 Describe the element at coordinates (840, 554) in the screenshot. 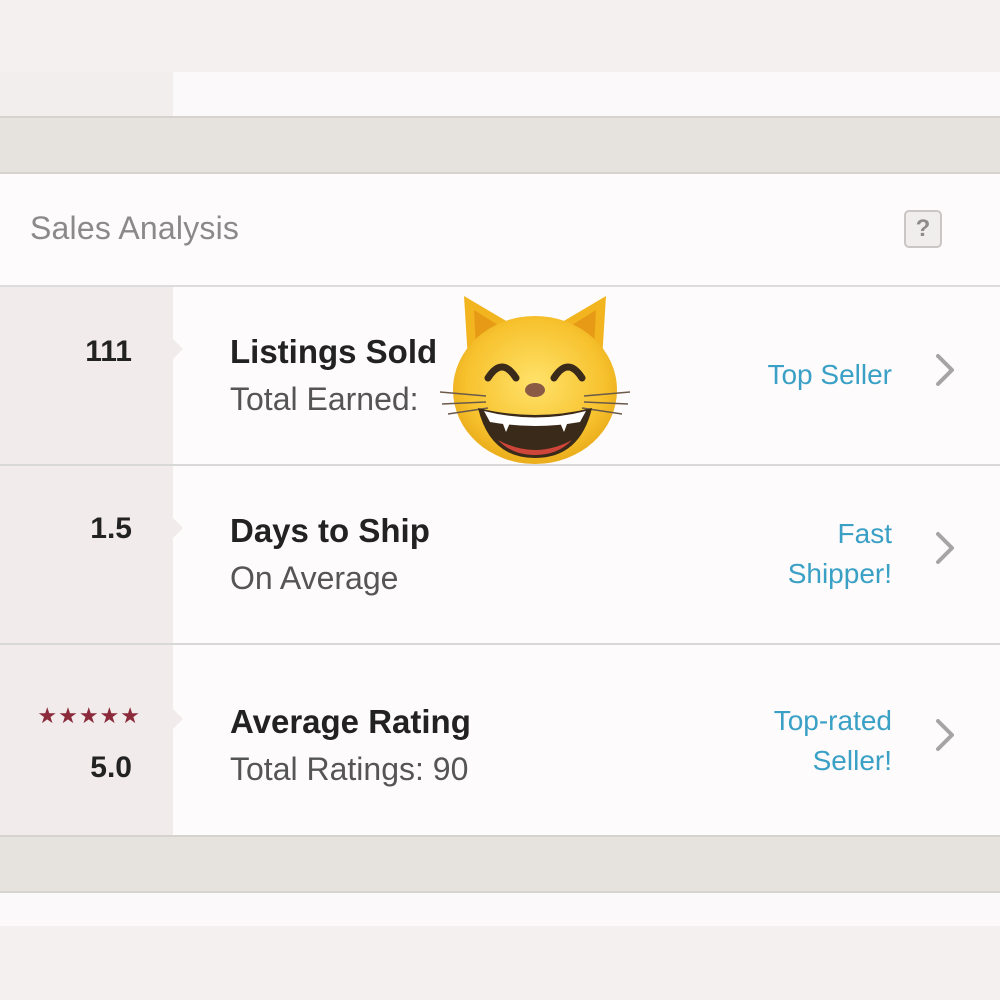

I see `fast-shipper-badge: Fast Shipper!` at that location.